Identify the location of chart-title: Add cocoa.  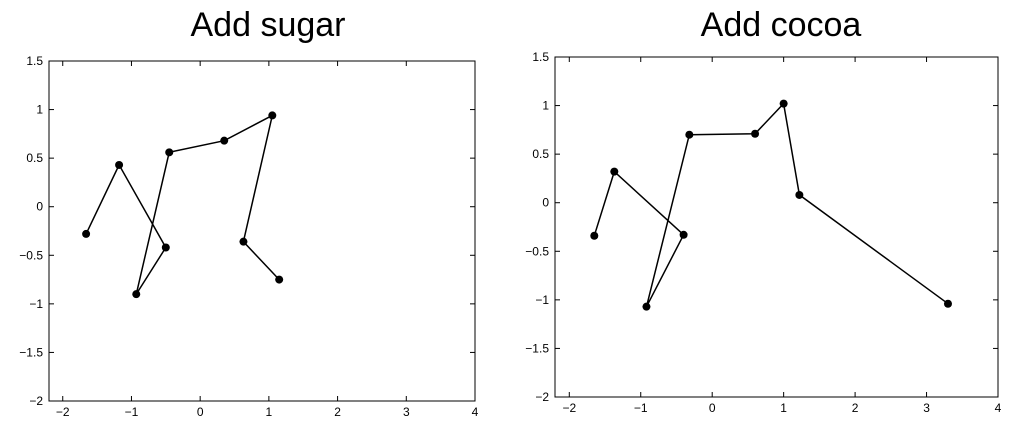
(781, 25).